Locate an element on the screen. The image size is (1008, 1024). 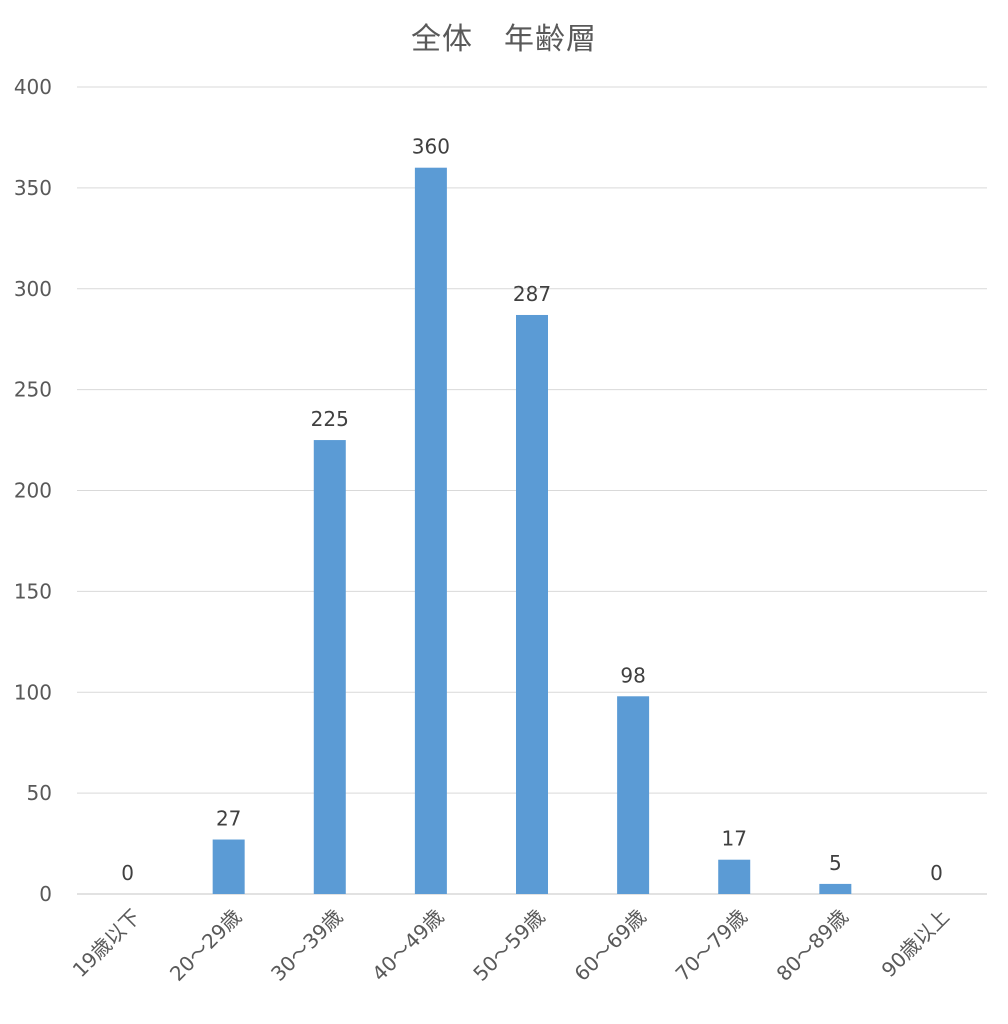
data-label: 287 is located at coordinates (532, 294).